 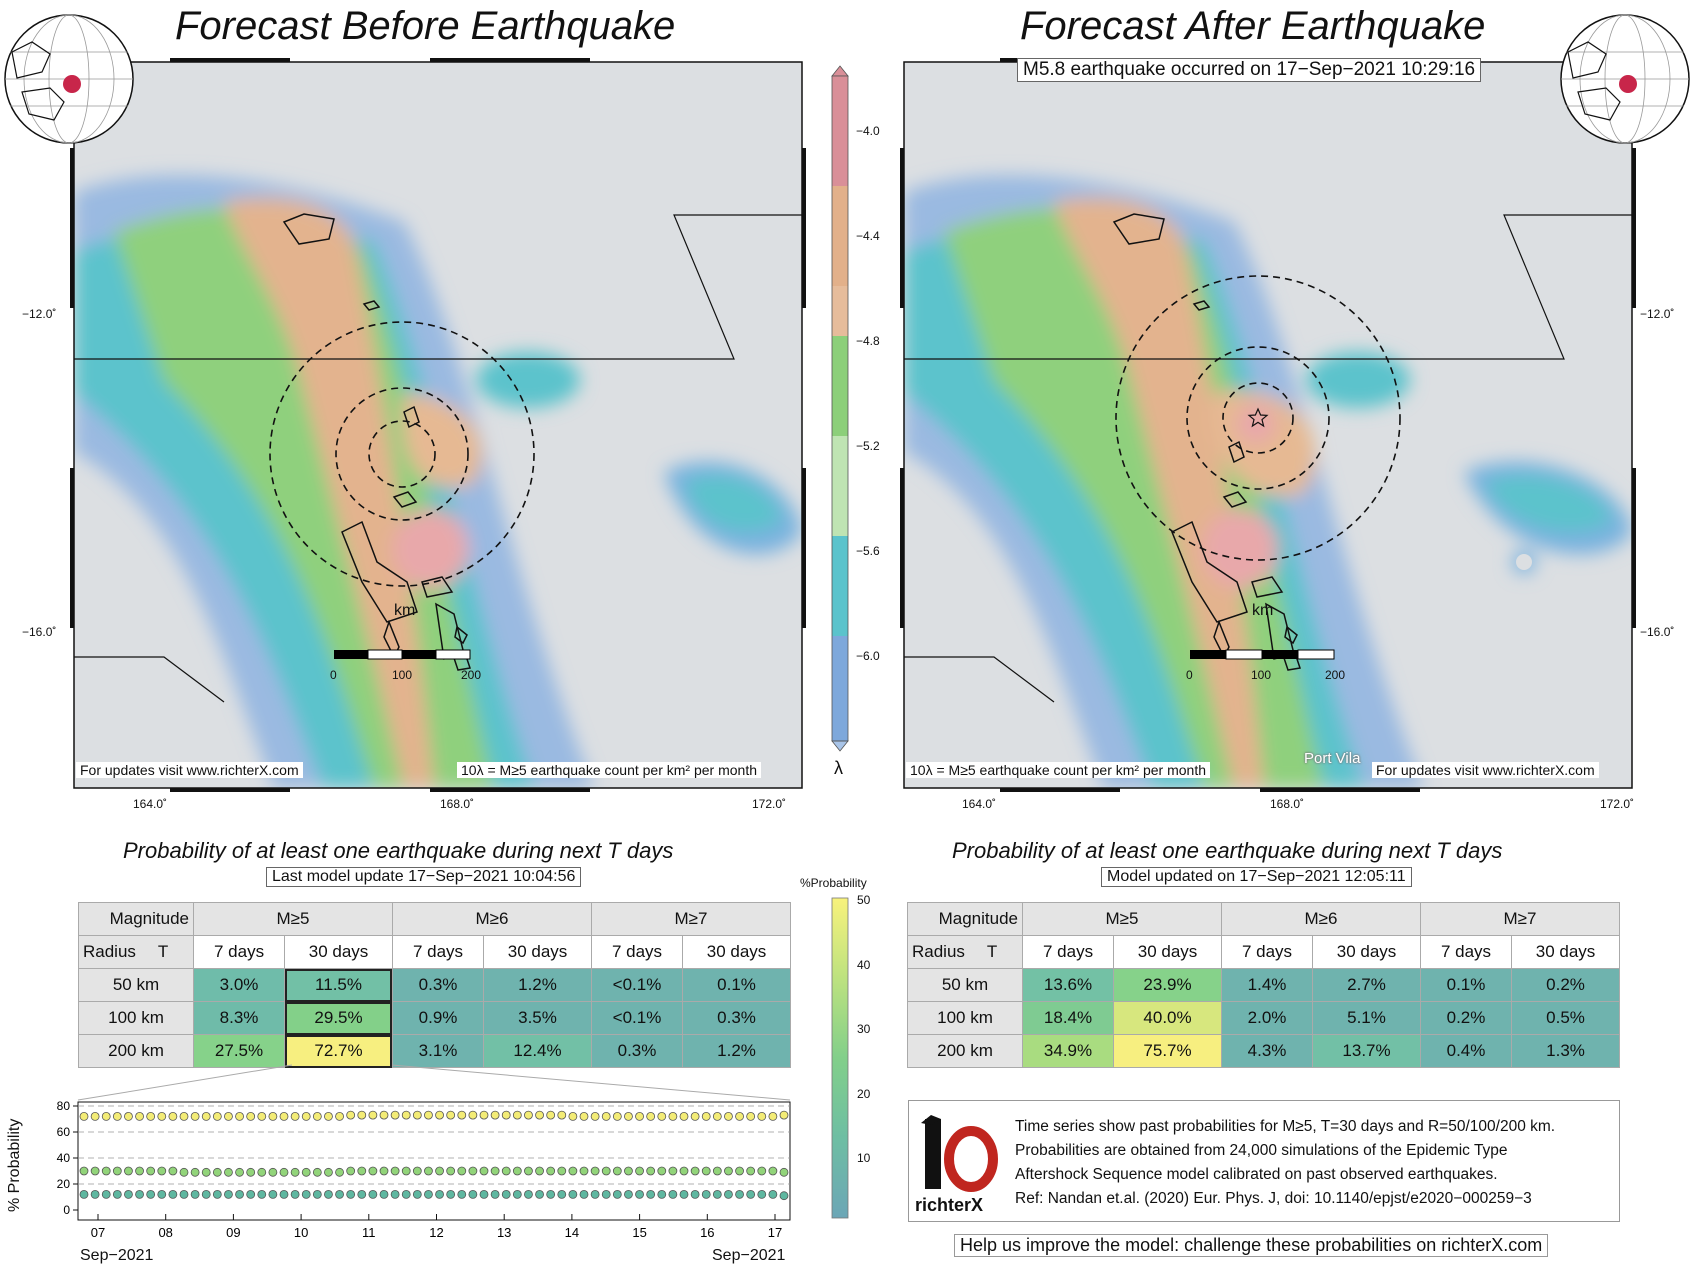 What do you see at coordinates (833, 883) in the screenshot?
I see `prob-colorbar-label: %Probability` at bounding box center [833, 883].